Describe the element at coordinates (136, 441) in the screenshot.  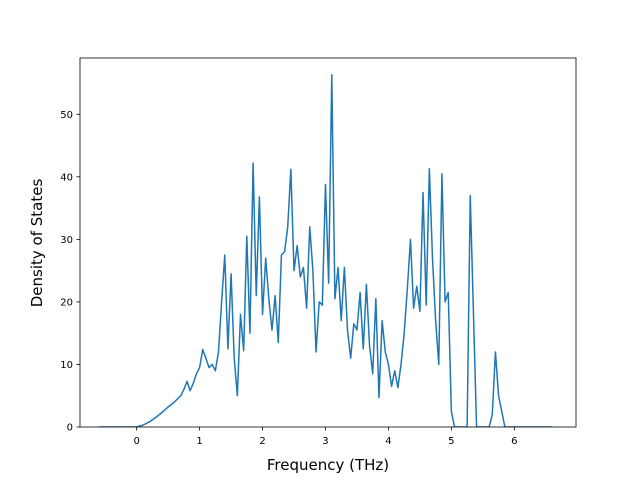
I see `x-tick-label: 0` at that location.